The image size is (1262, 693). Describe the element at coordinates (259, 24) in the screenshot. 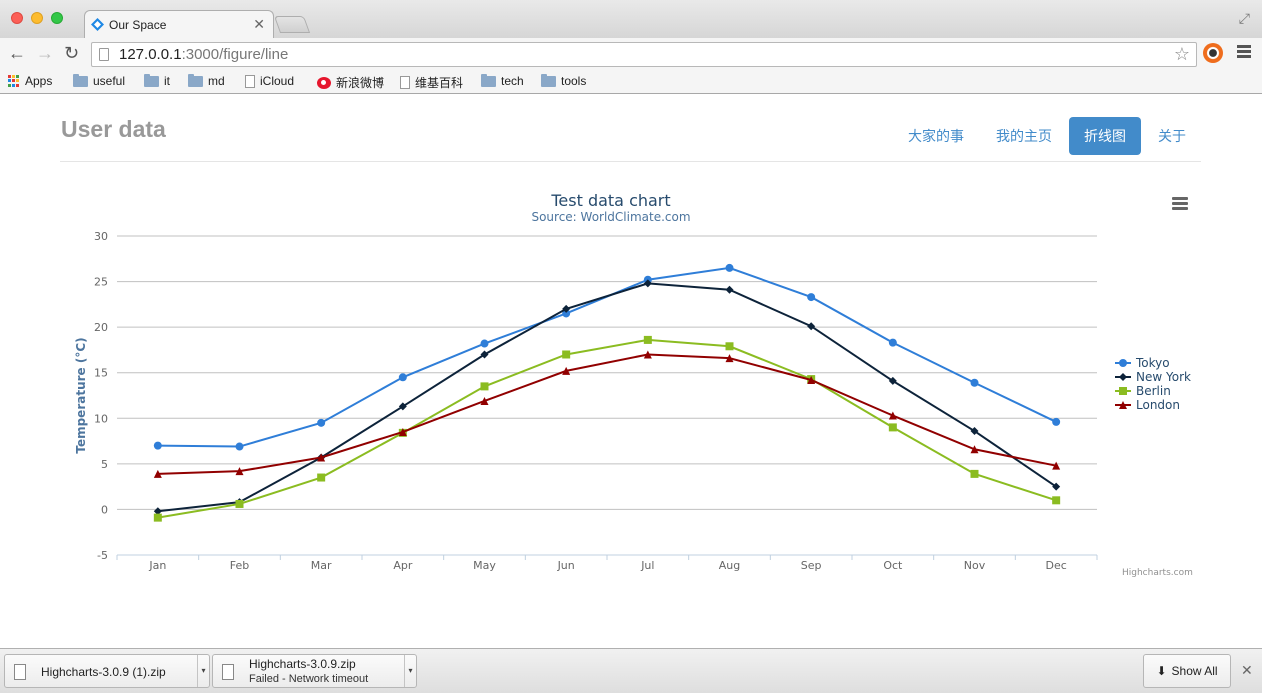

I see `tab-close-icon: ✕` at that location.